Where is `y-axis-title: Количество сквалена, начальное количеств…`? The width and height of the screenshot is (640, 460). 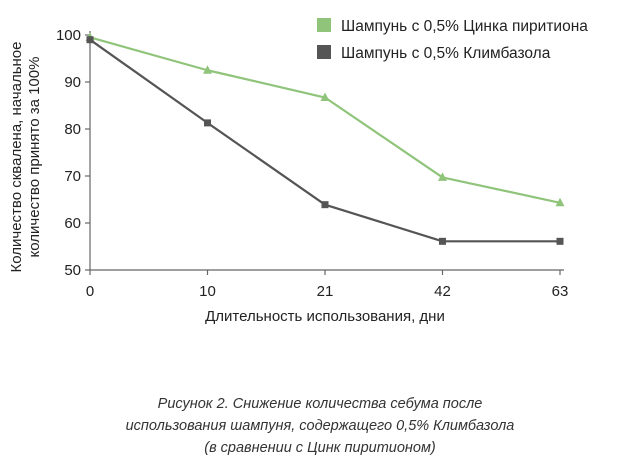 y-axis-title: Количество сквалена, начальное количеств… is located at coordinates (25, 157).